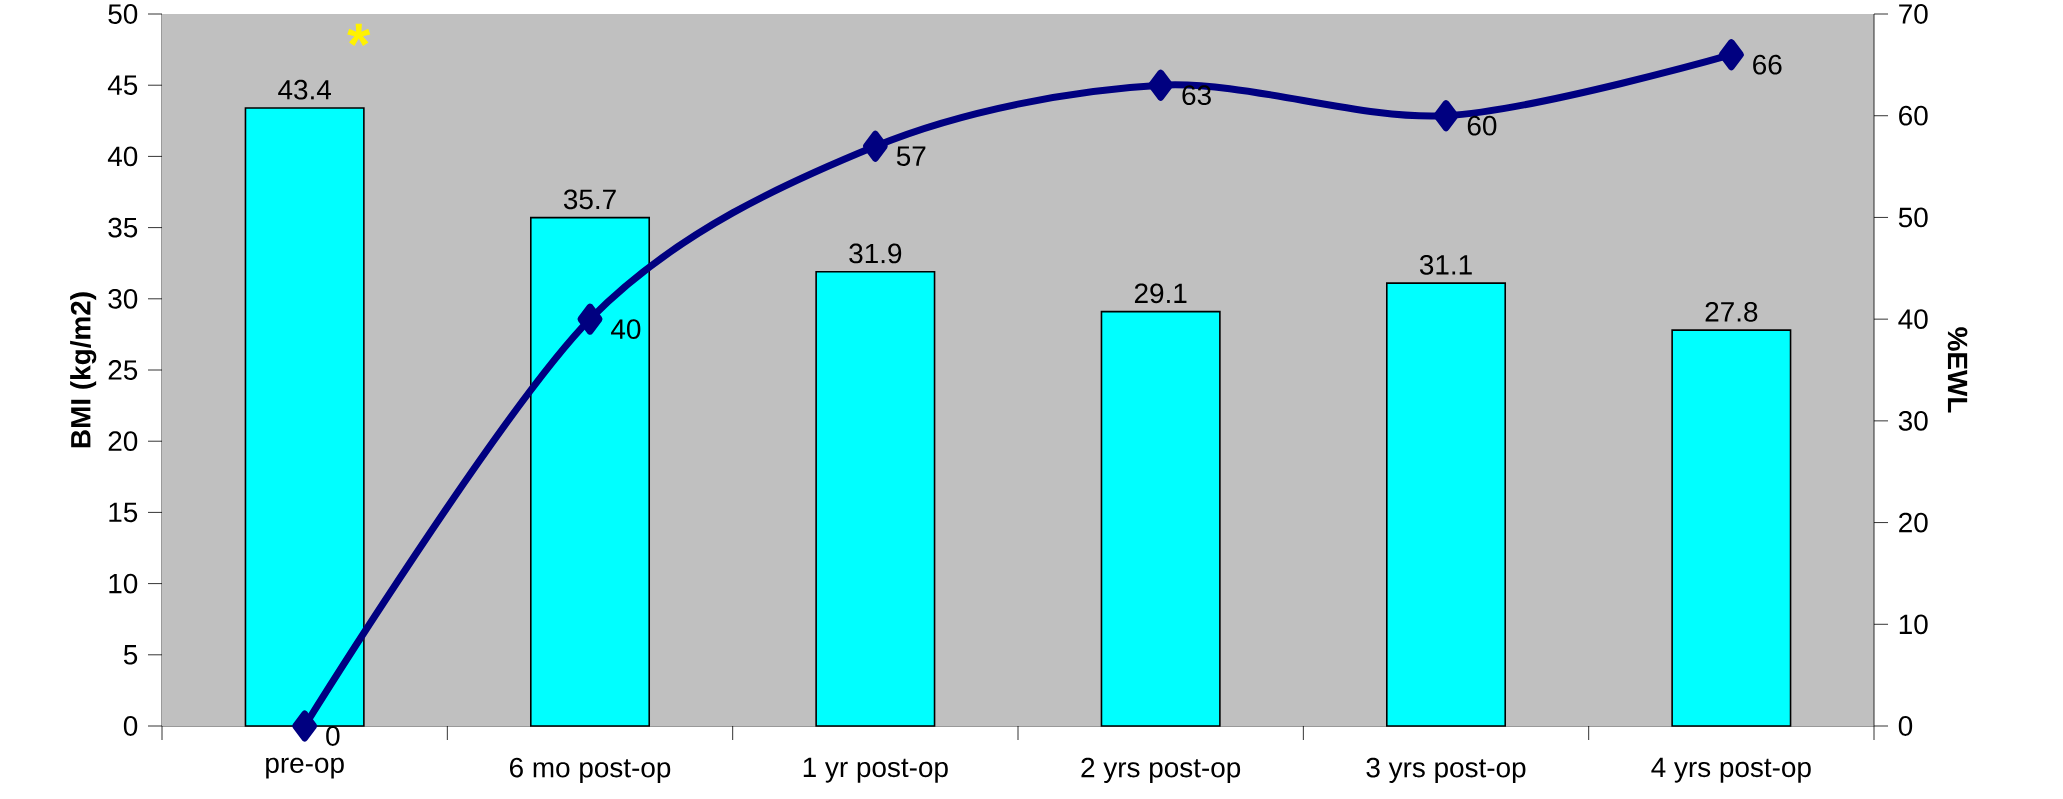  I want to click on y2-tick-label: 70, so click(1913, 14).